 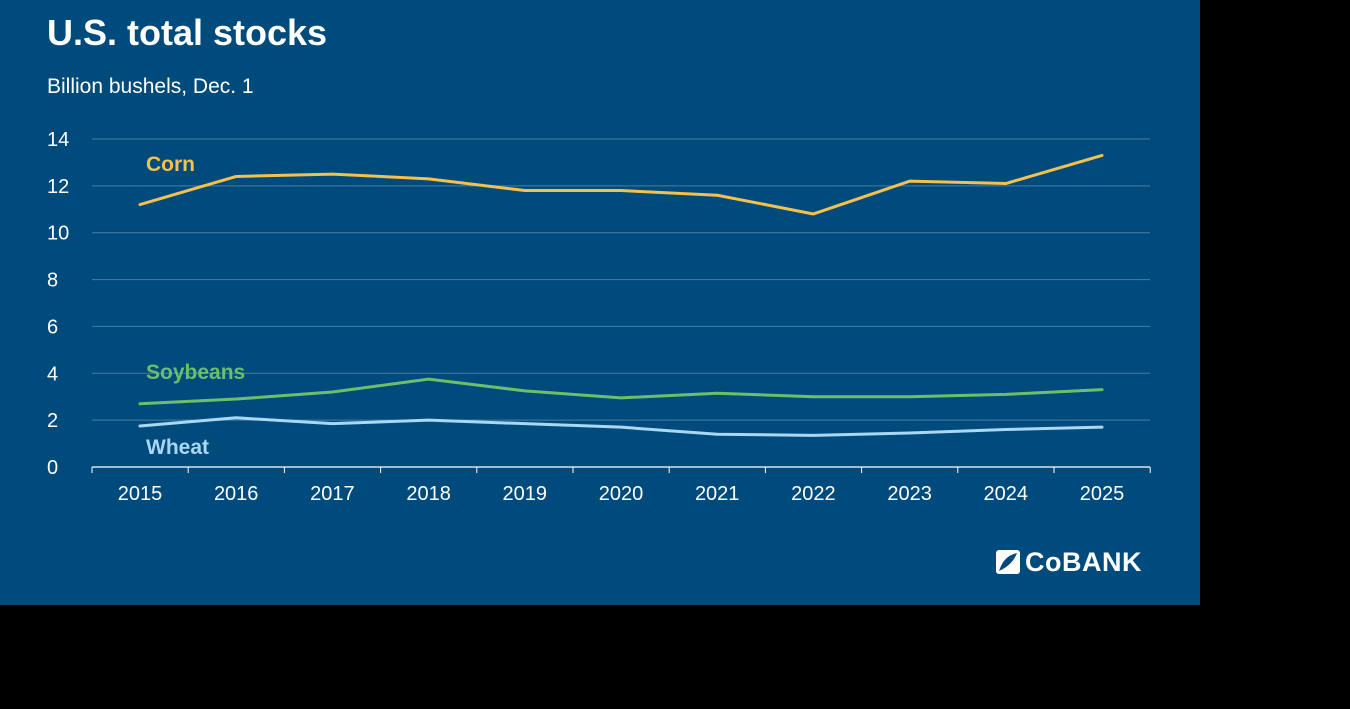 What do you see at coordinates (621, 184) in the screenshot?
I see `corn-line` at bounding box center [621, 184].